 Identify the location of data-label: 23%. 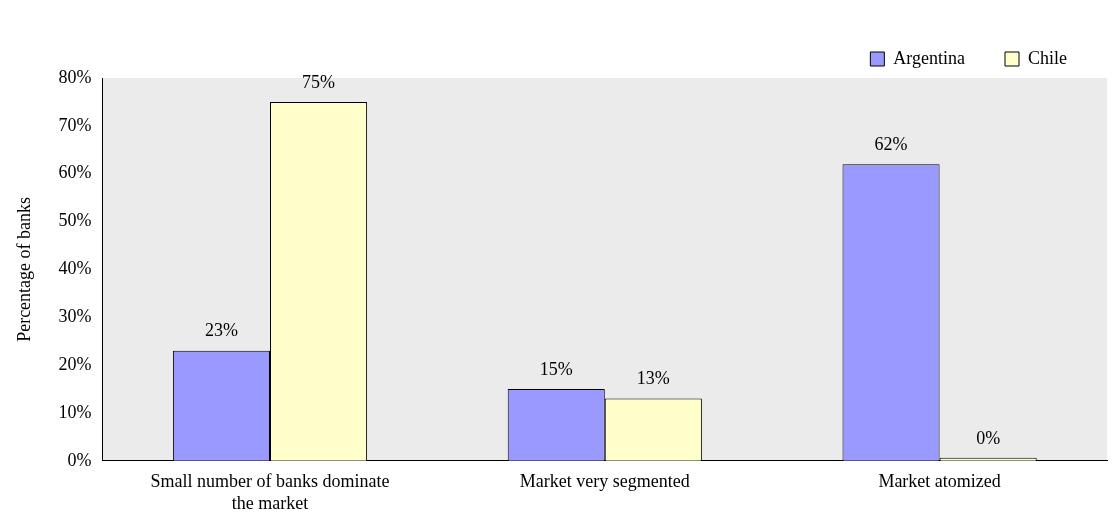
(221, 330).